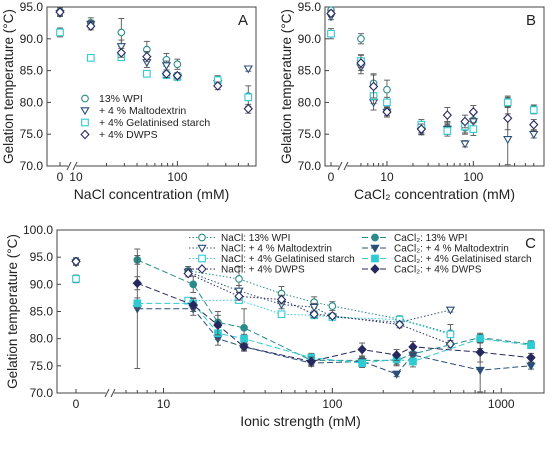 This screenshot has width=550, height=462. I want to click on legend-label: NaCl: + 4% DWPS, so click(263, 270).